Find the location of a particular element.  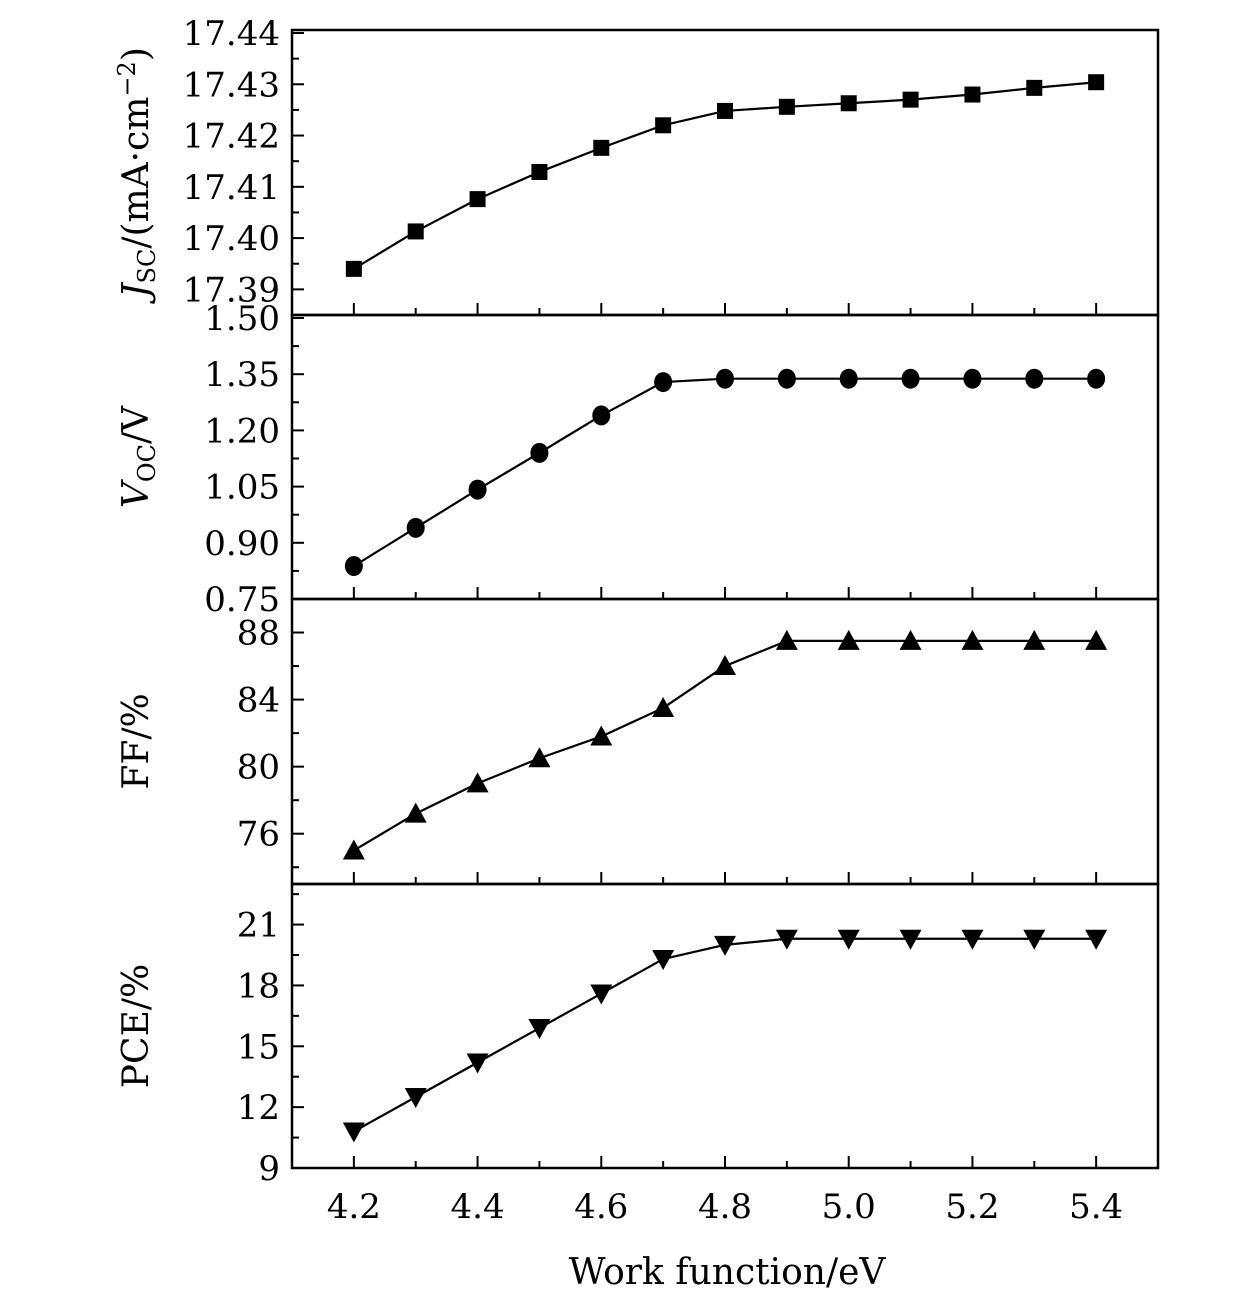

y-label-close: ) is located at coordinates (136, 54).